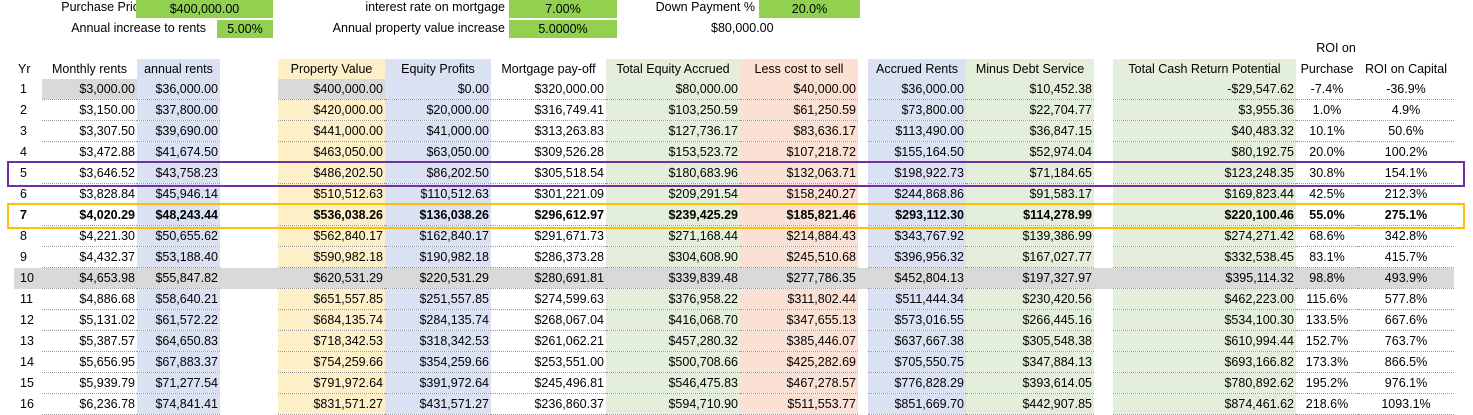 The width and height of the screenshot is (1473, 415). Describe the element at coordinates (673, 236) in the screenshot. I see `cell-total-equity-accrued: $271,168.44` at that location.